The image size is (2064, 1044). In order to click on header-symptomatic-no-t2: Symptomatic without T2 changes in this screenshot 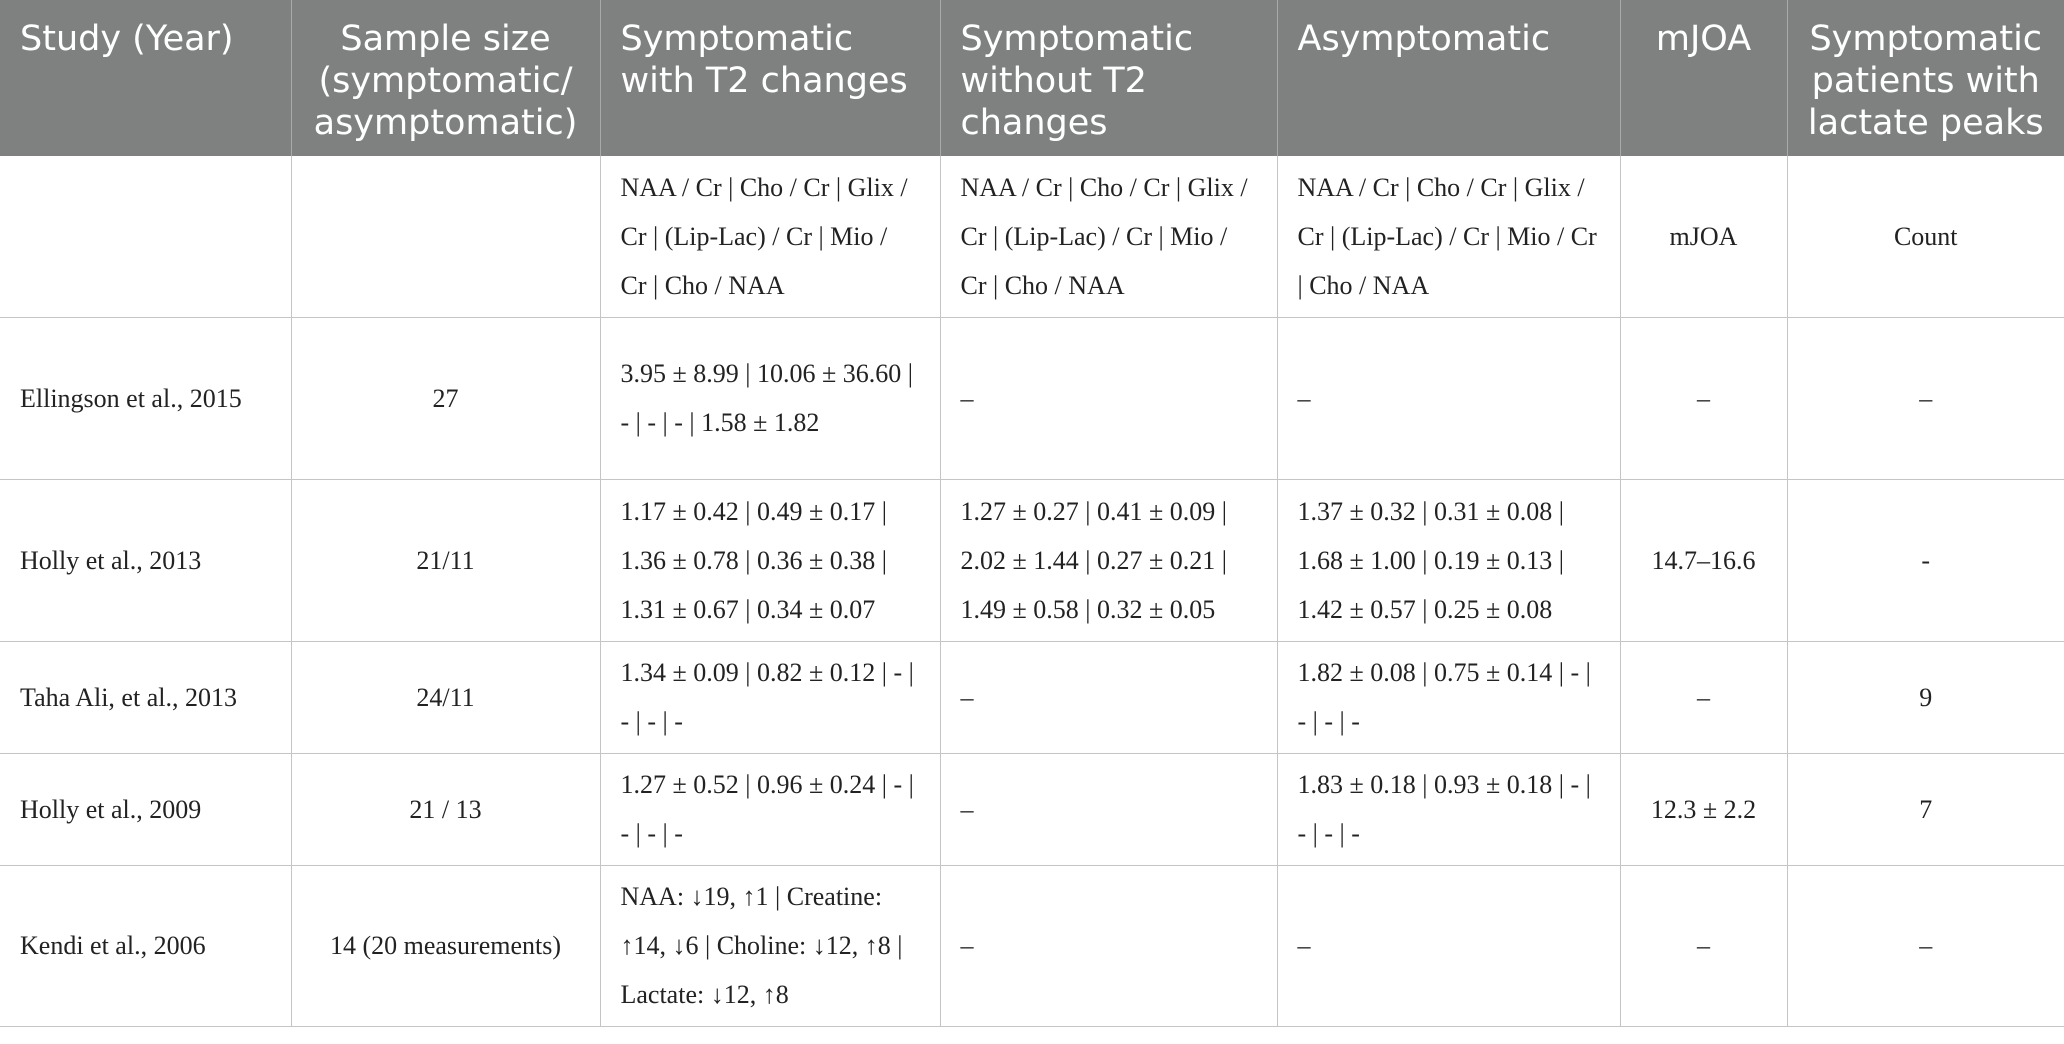, I will do `click(1109, 78)`.